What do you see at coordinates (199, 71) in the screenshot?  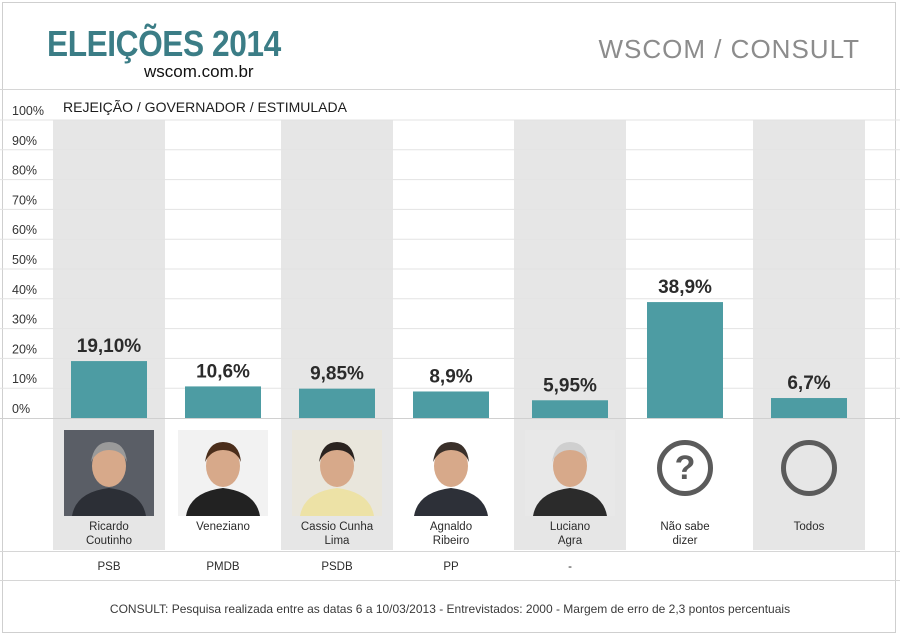 I see `site-url: wscom.com.br` at bounding box center [199, 71].